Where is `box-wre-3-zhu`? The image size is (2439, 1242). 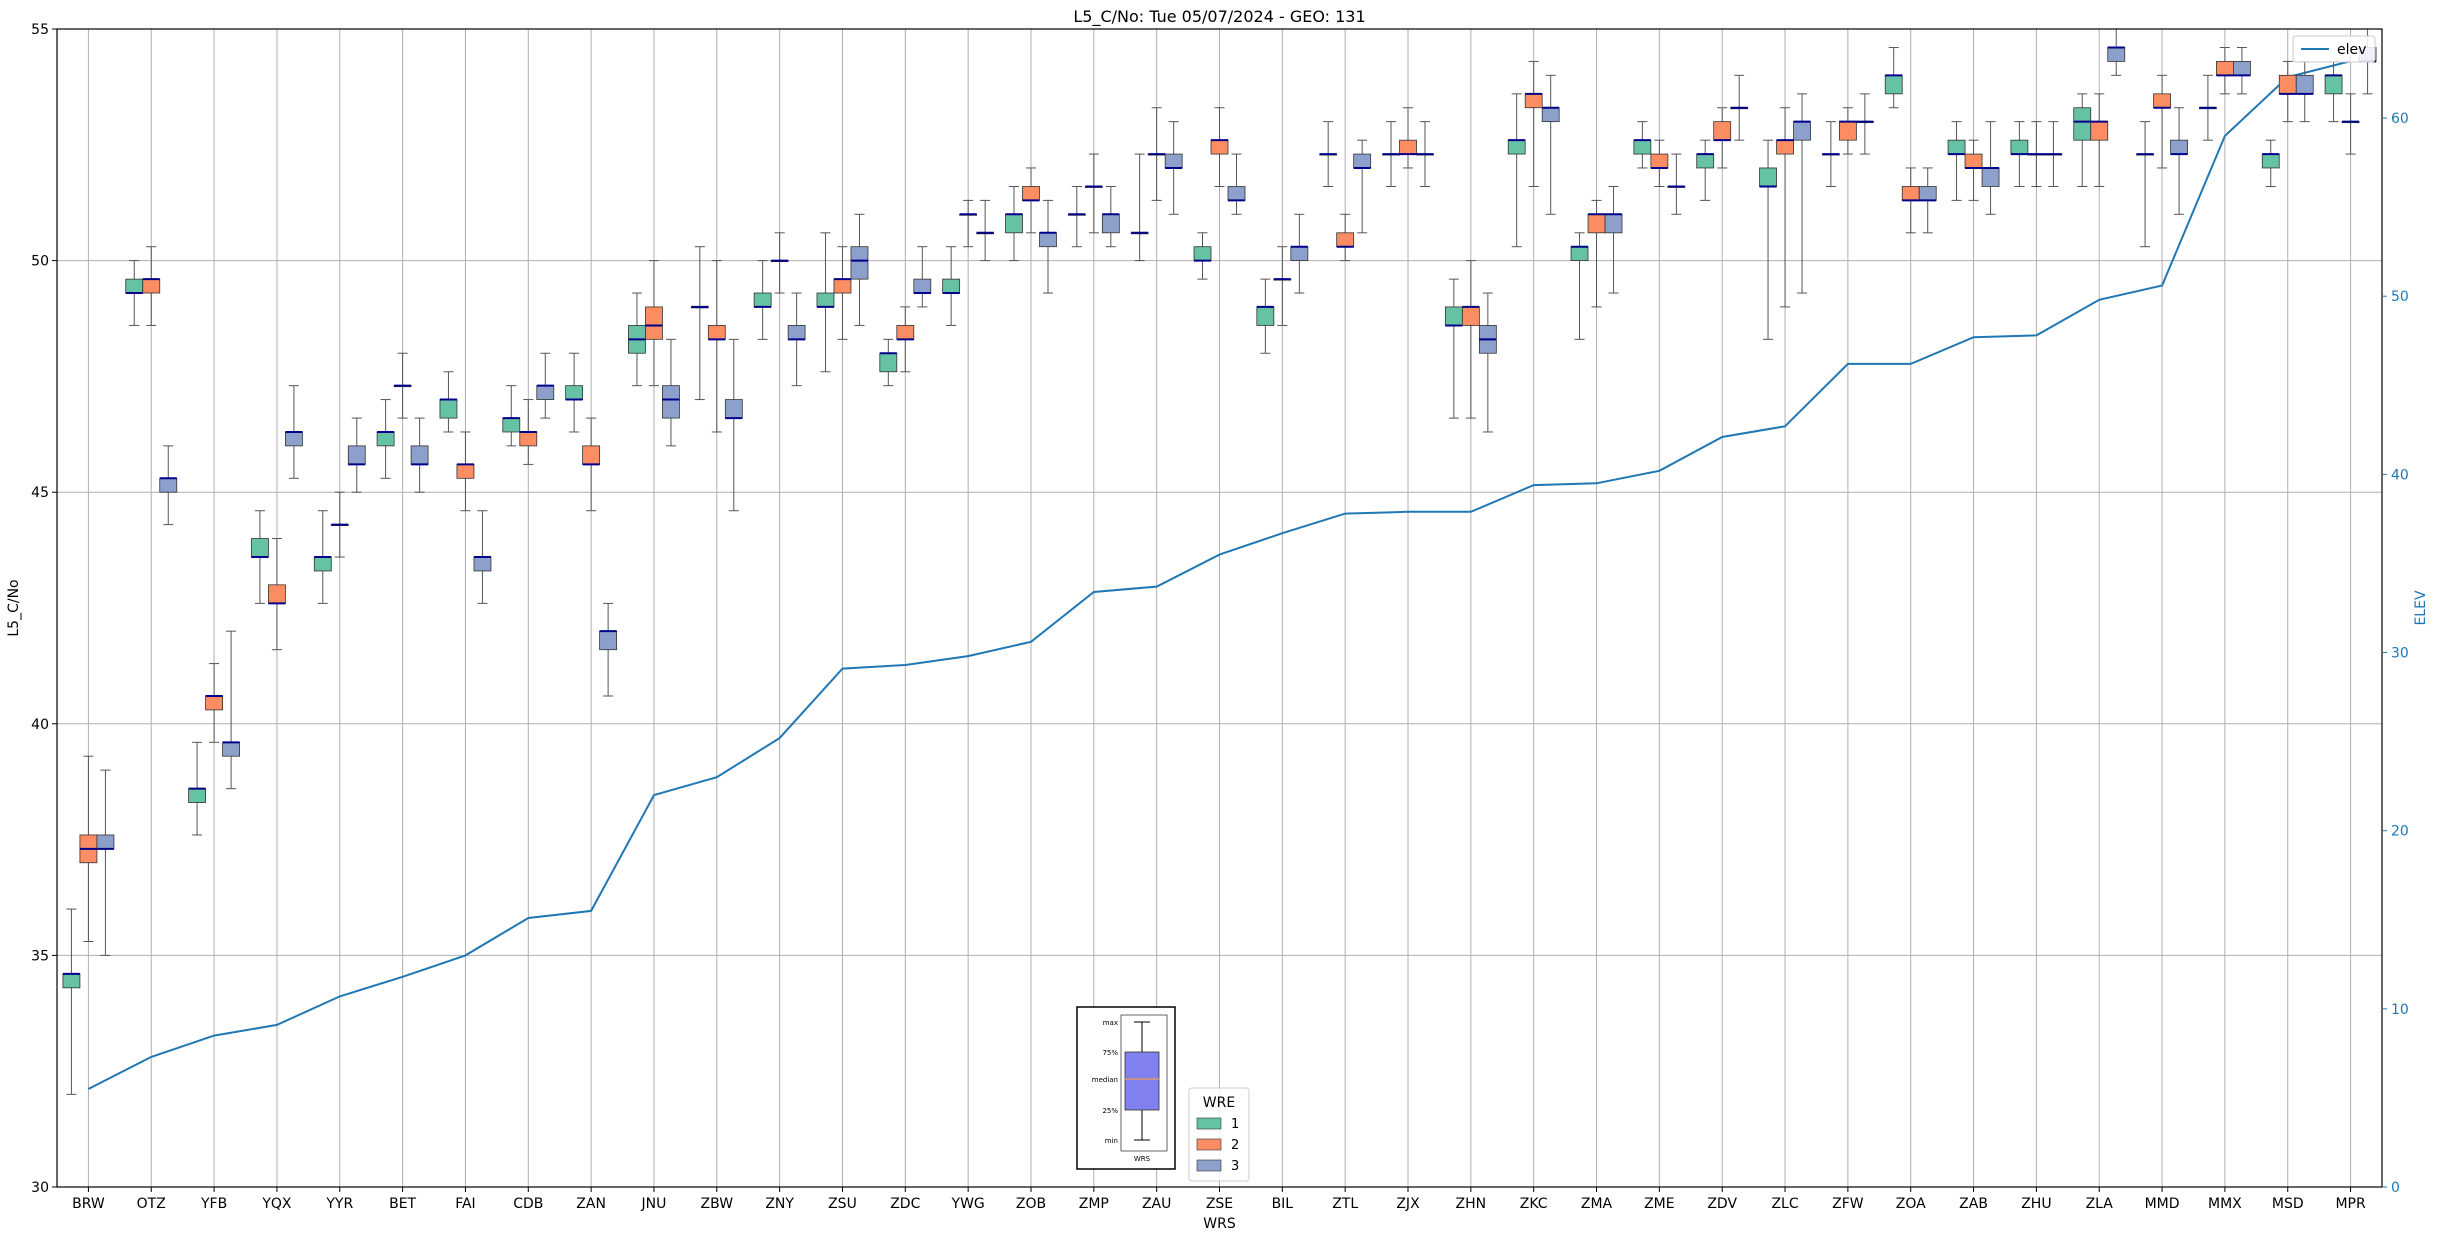 box-wre-3-zhu is located at coordinates (2053, 154).